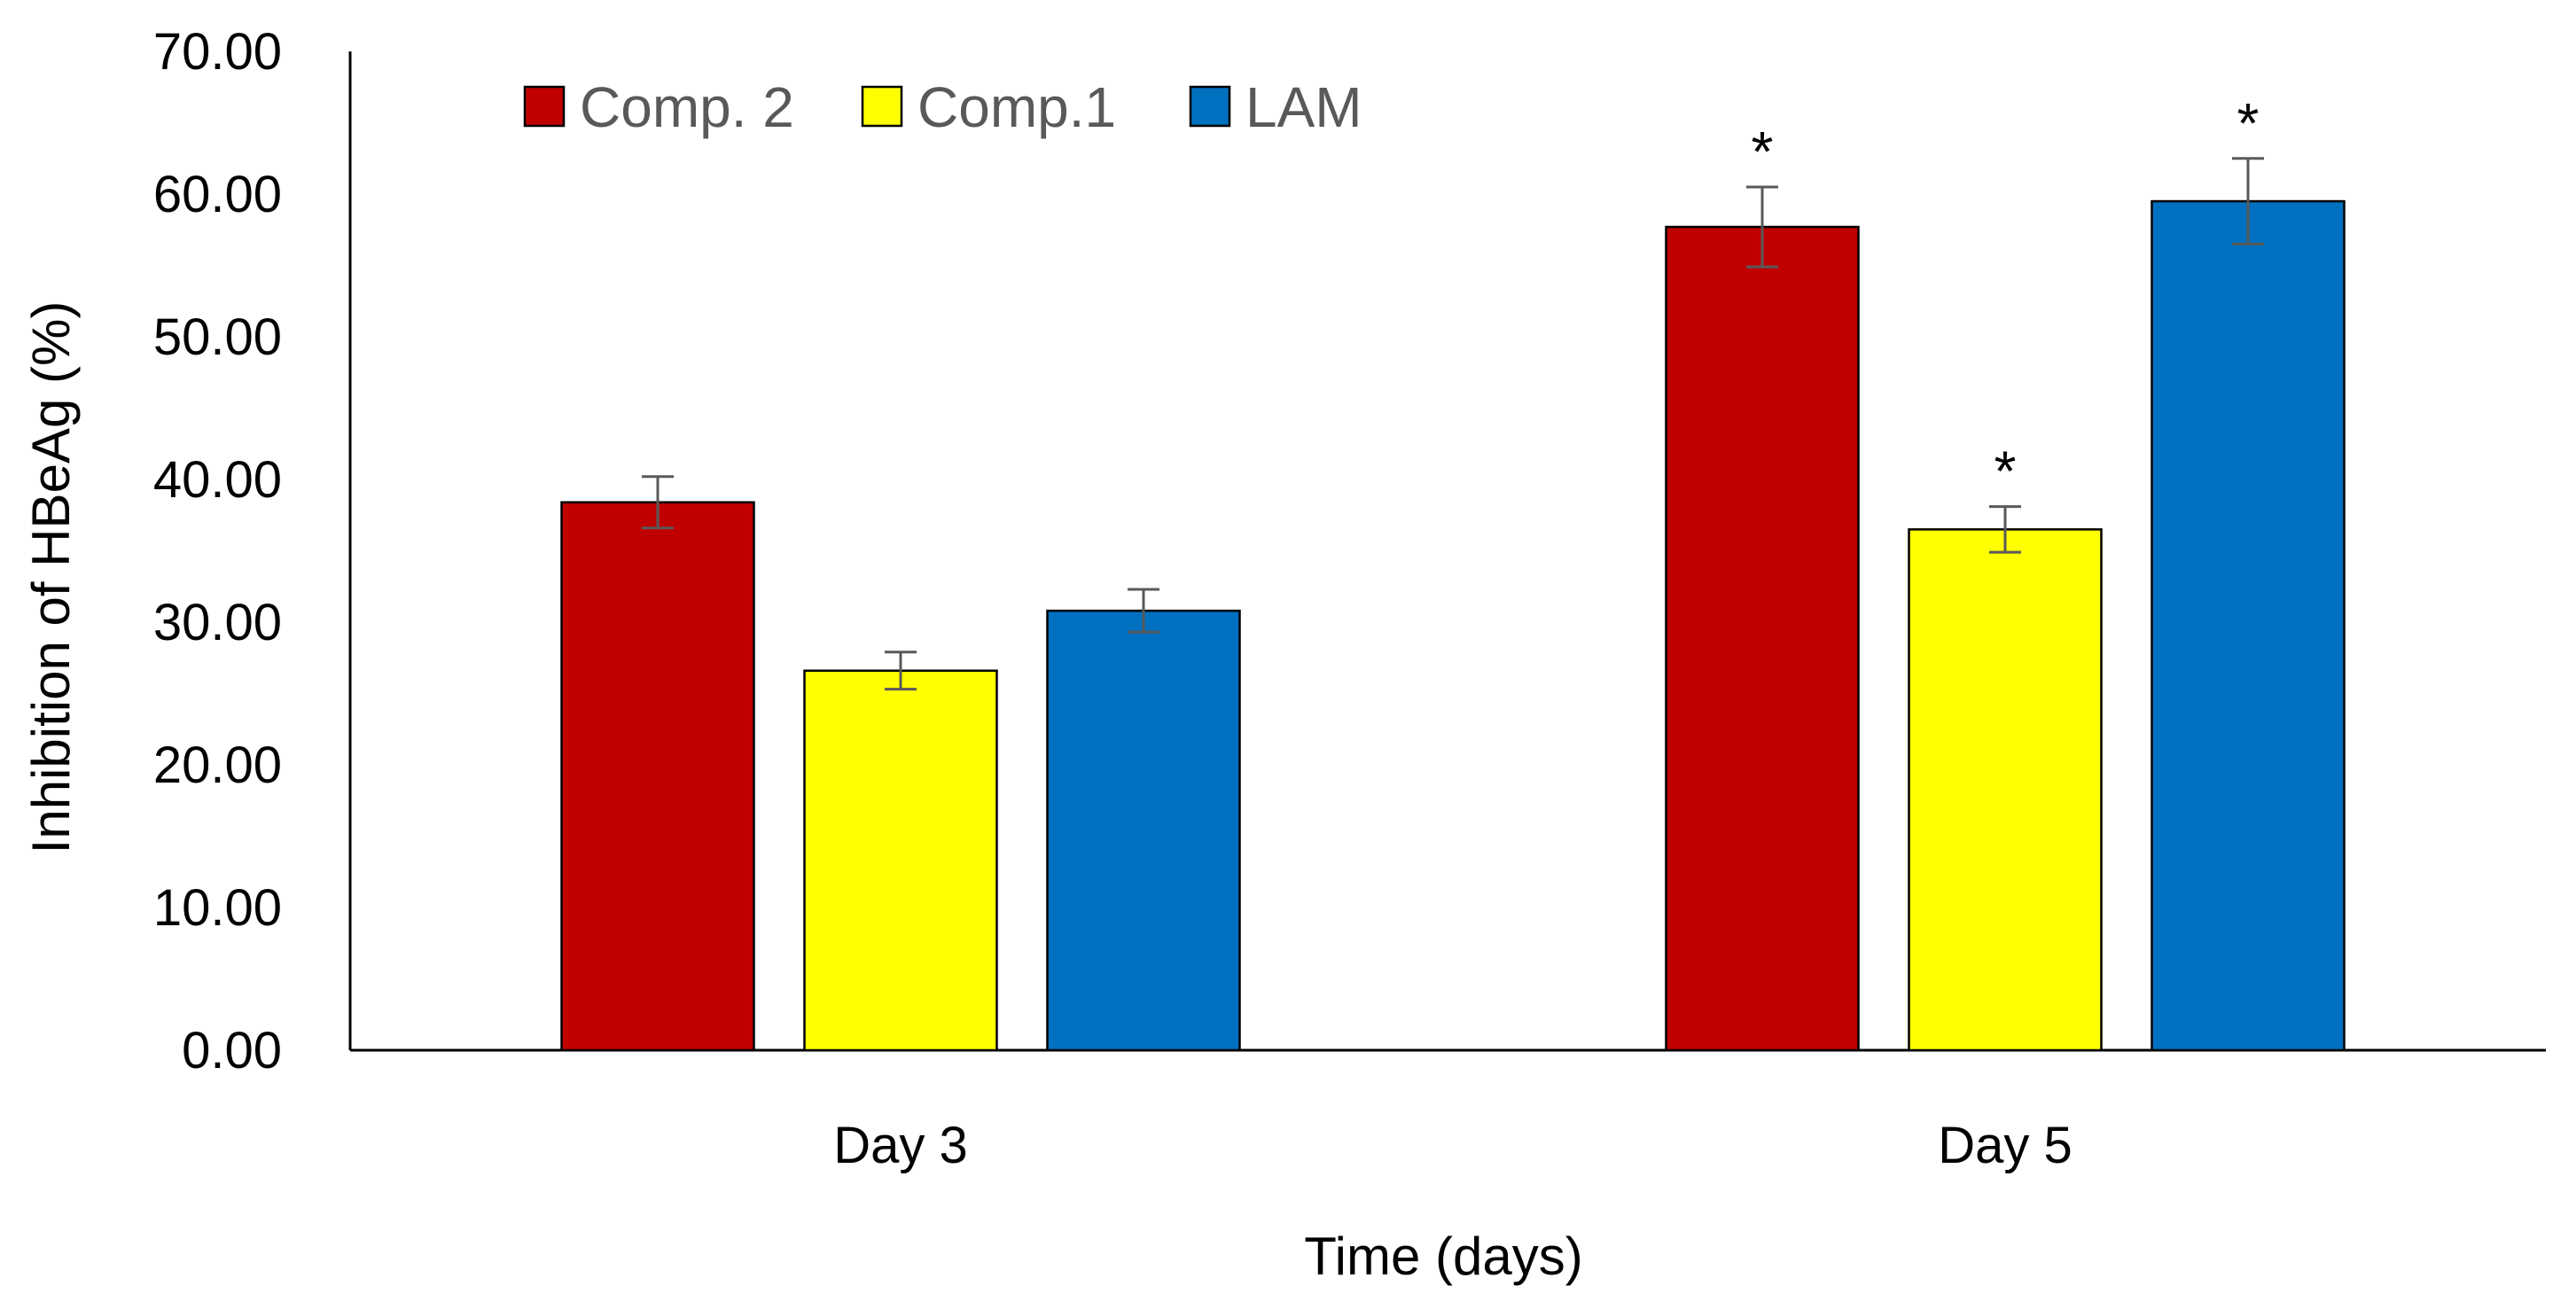  I want to click on y-tick-label: 20.00, so click(217, 765).